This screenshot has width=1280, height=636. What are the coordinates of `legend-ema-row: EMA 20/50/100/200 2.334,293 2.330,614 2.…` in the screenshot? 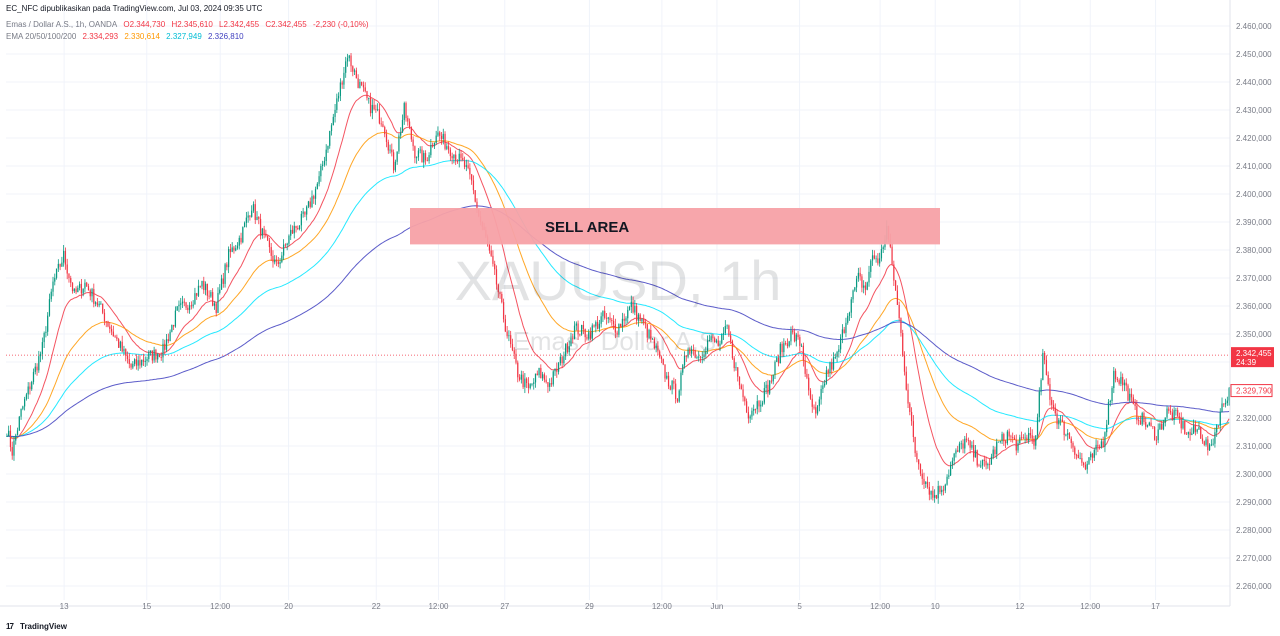 It's located at (127, 36).